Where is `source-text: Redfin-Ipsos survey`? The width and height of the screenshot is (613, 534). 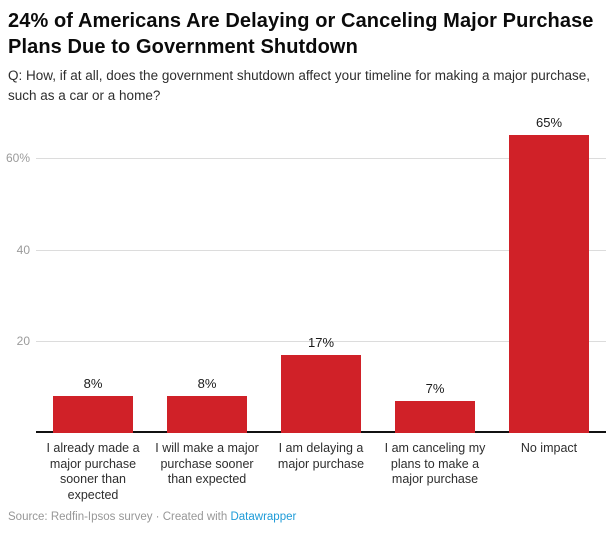
source-text: Redfin-Ipsos survey is located at coordinates (101, 517).